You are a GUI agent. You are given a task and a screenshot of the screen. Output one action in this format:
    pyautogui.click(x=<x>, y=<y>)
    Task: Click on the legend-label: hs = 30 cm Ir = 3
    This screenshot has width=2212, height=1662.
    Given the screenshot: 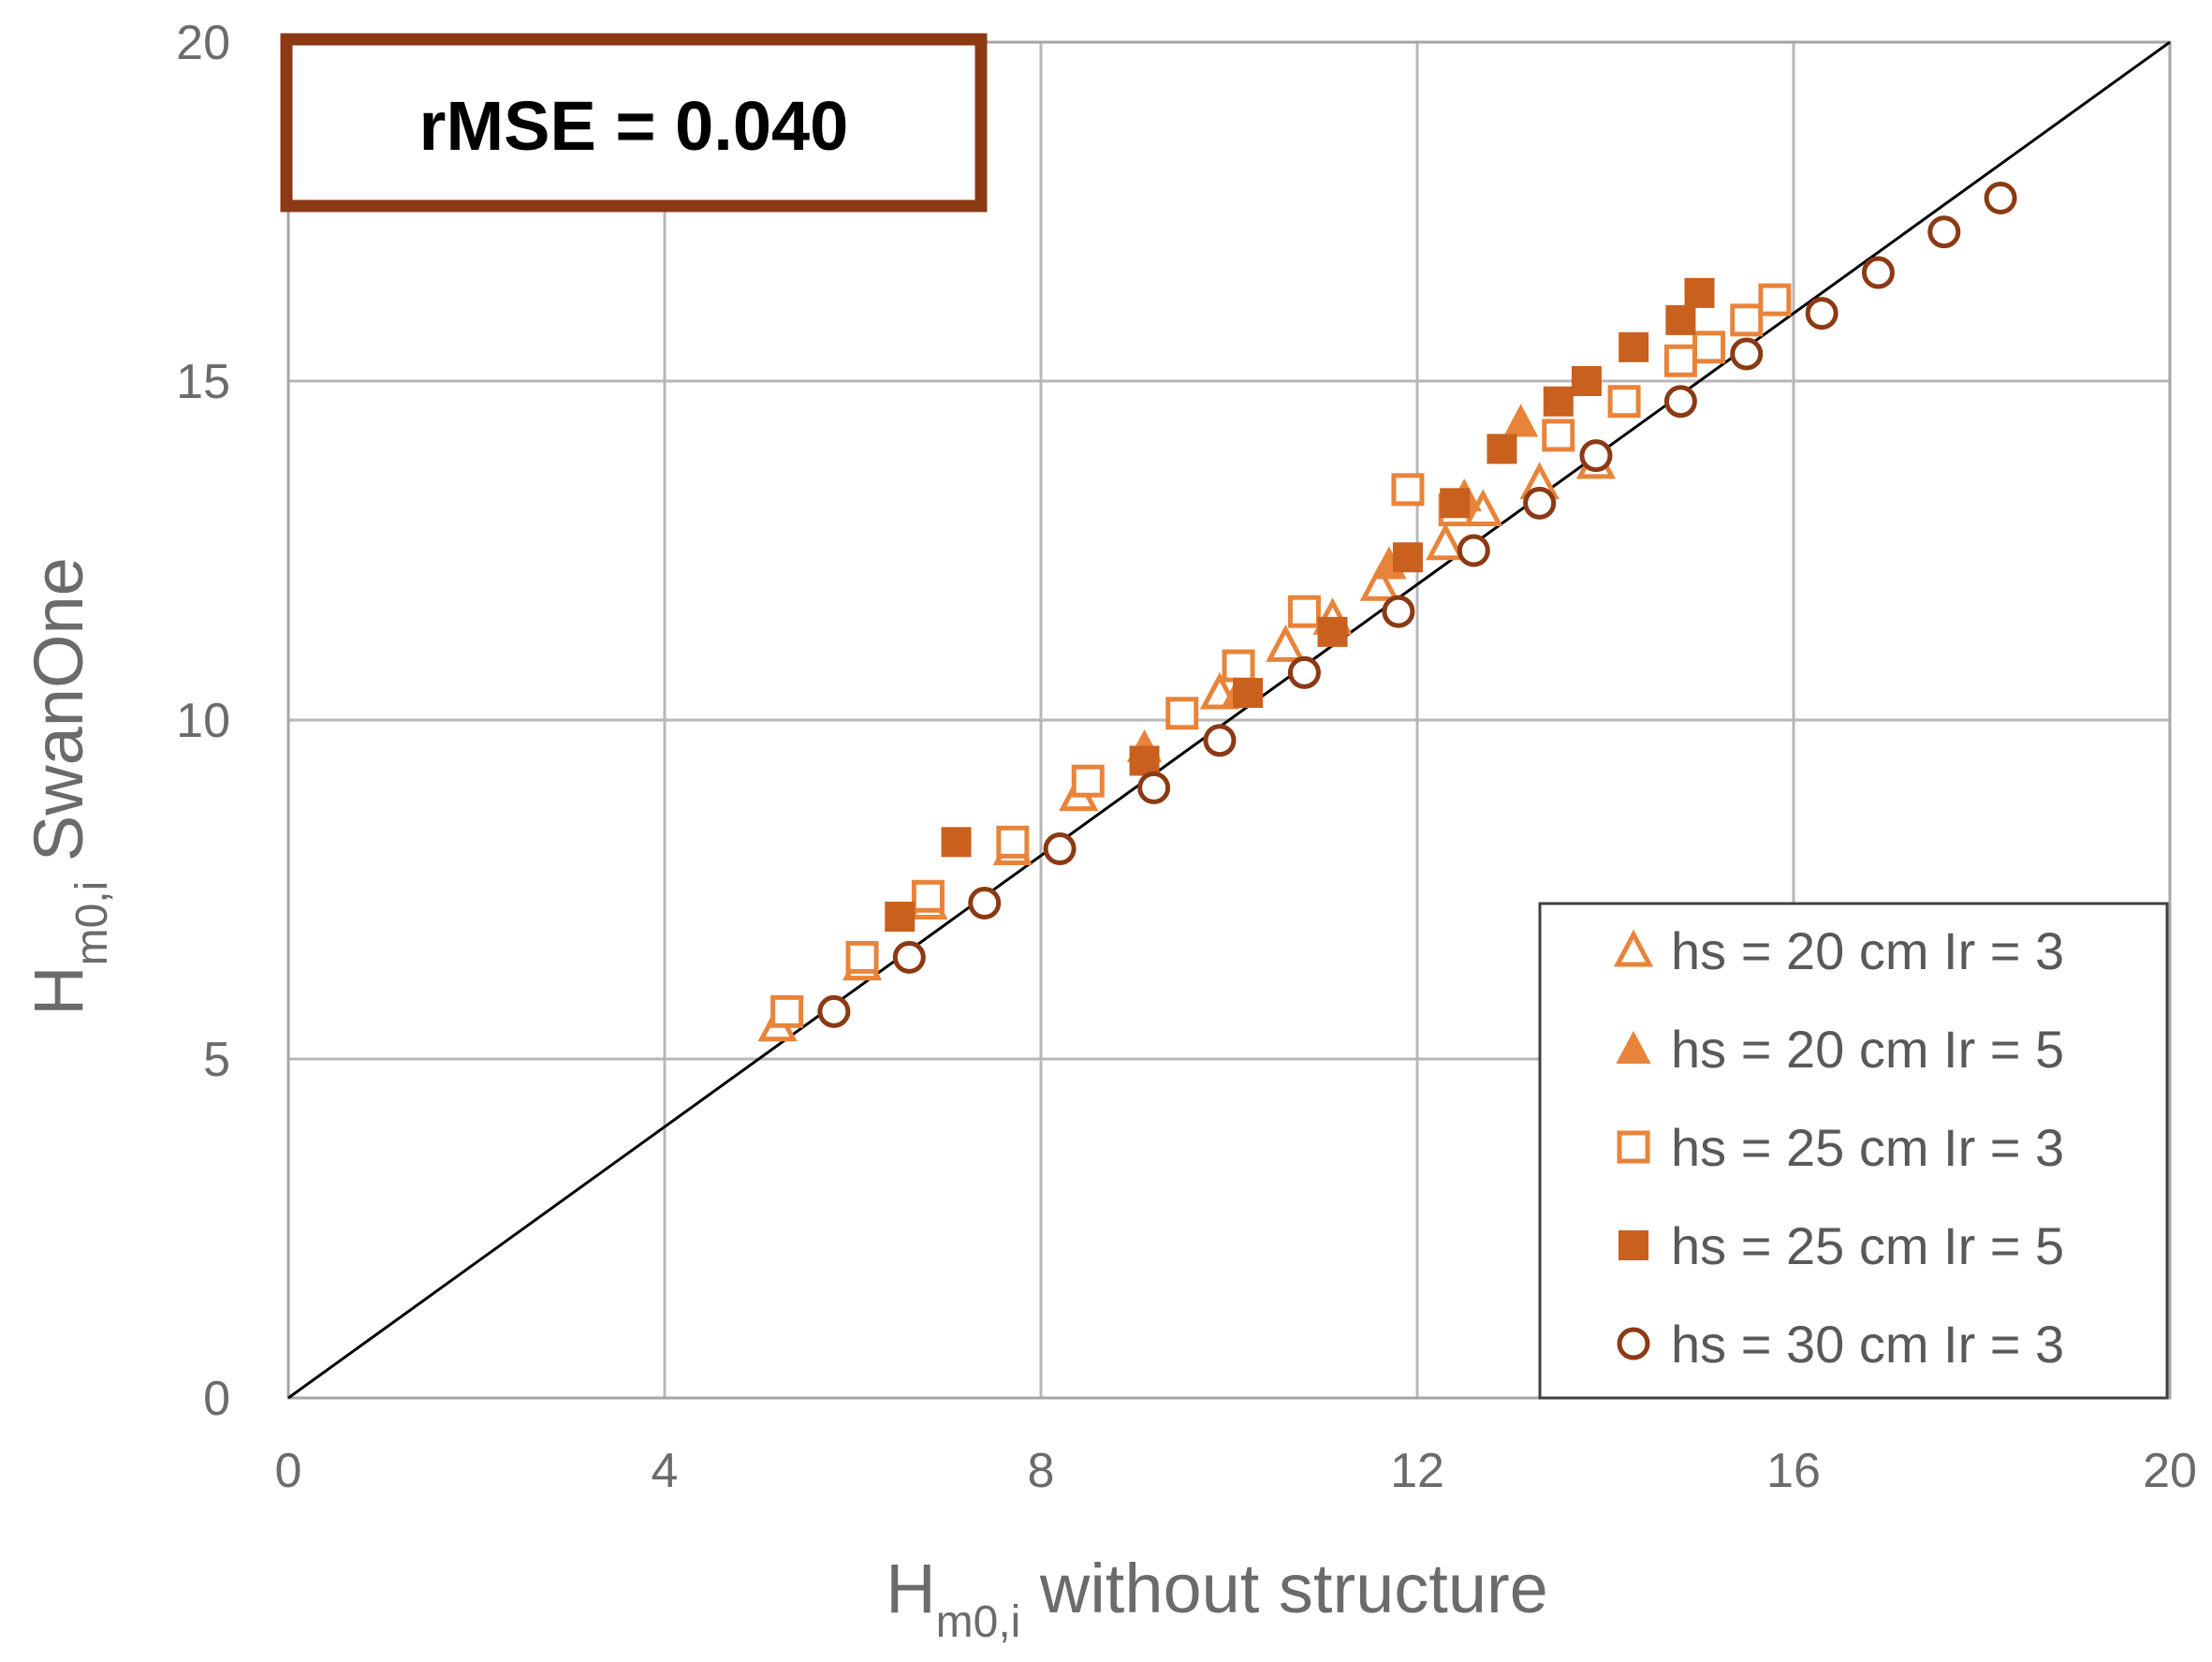 What is the action you would take?
    pyautogui.click(x=1867, y=1344)
    